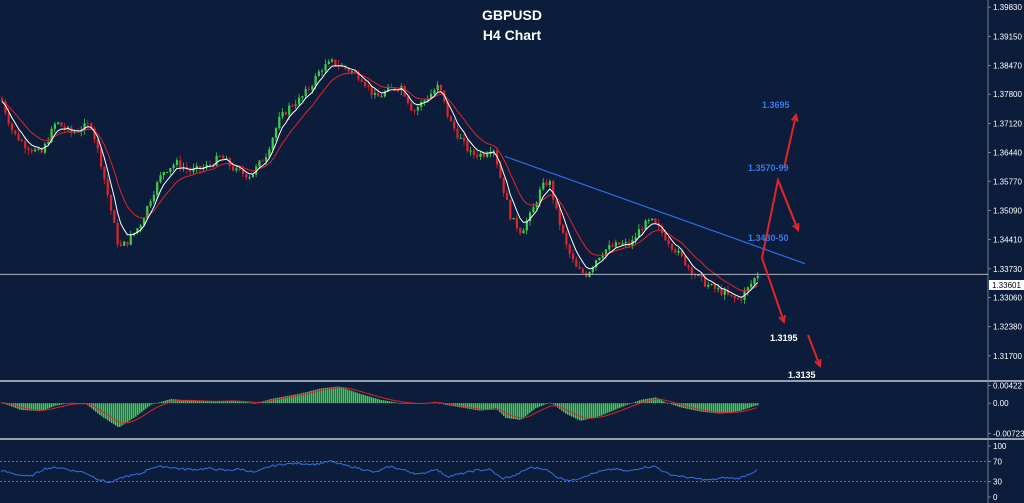 The width and height of the screenshot is (1024, 503). Describe the element at coordinates (791, 240) in the screenshot. I see `target-arrows` at that location.